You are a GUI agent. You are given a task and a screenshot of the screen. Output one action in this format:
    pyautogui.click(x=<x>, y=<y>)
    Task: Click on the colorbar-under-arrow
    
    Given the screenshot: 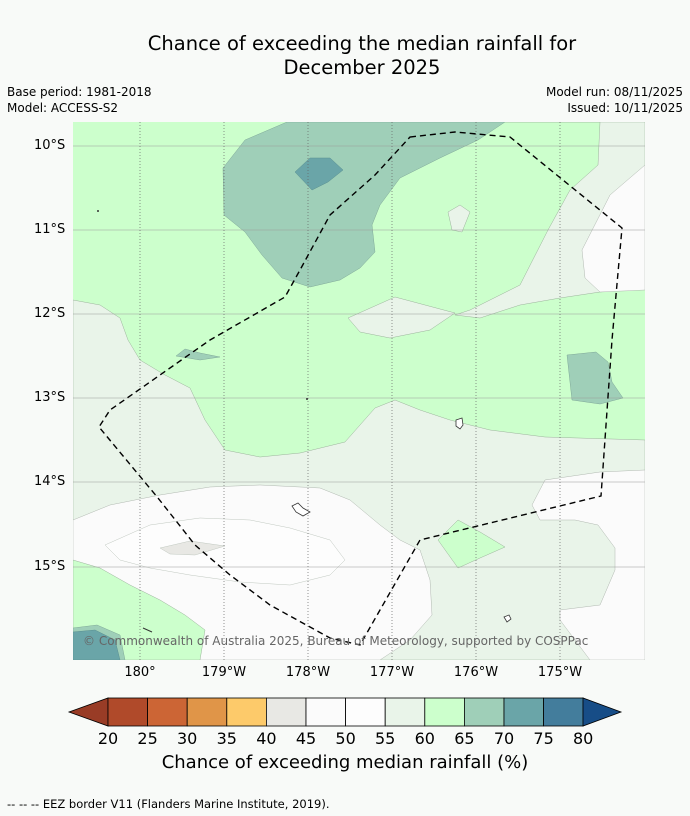 What is the action you would take?
    pyautogui.click(x=88, y=712)
    